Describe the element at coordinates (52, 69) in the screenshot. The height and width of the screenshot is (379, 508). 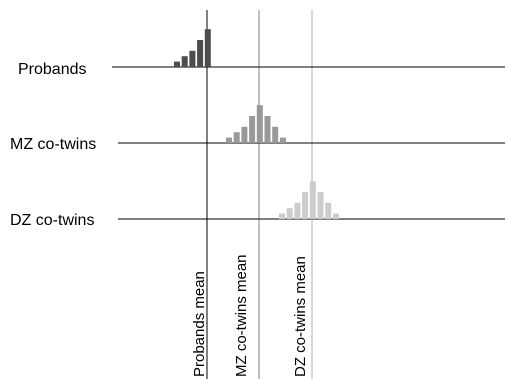
I see `probands-row-label: Probands` at that location.